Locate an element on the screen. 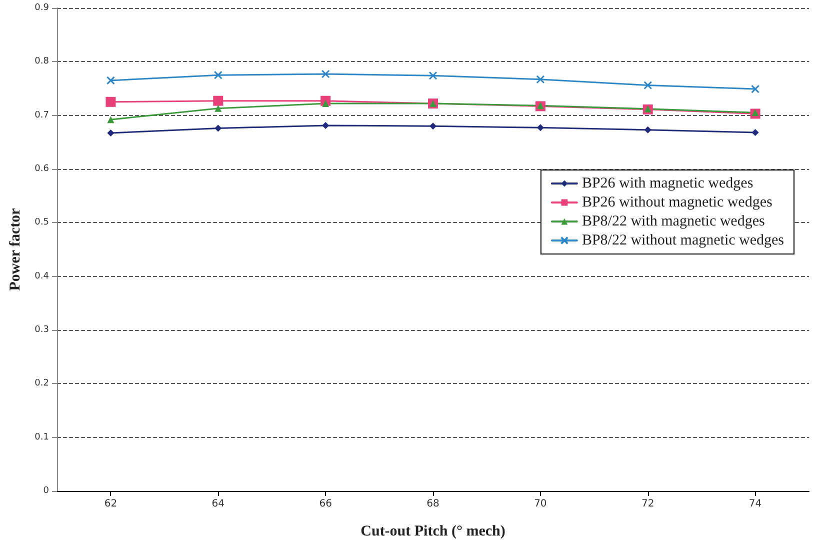  legend-label: BP8/22 with magnetic wedges is located at coordinates (673, 222).